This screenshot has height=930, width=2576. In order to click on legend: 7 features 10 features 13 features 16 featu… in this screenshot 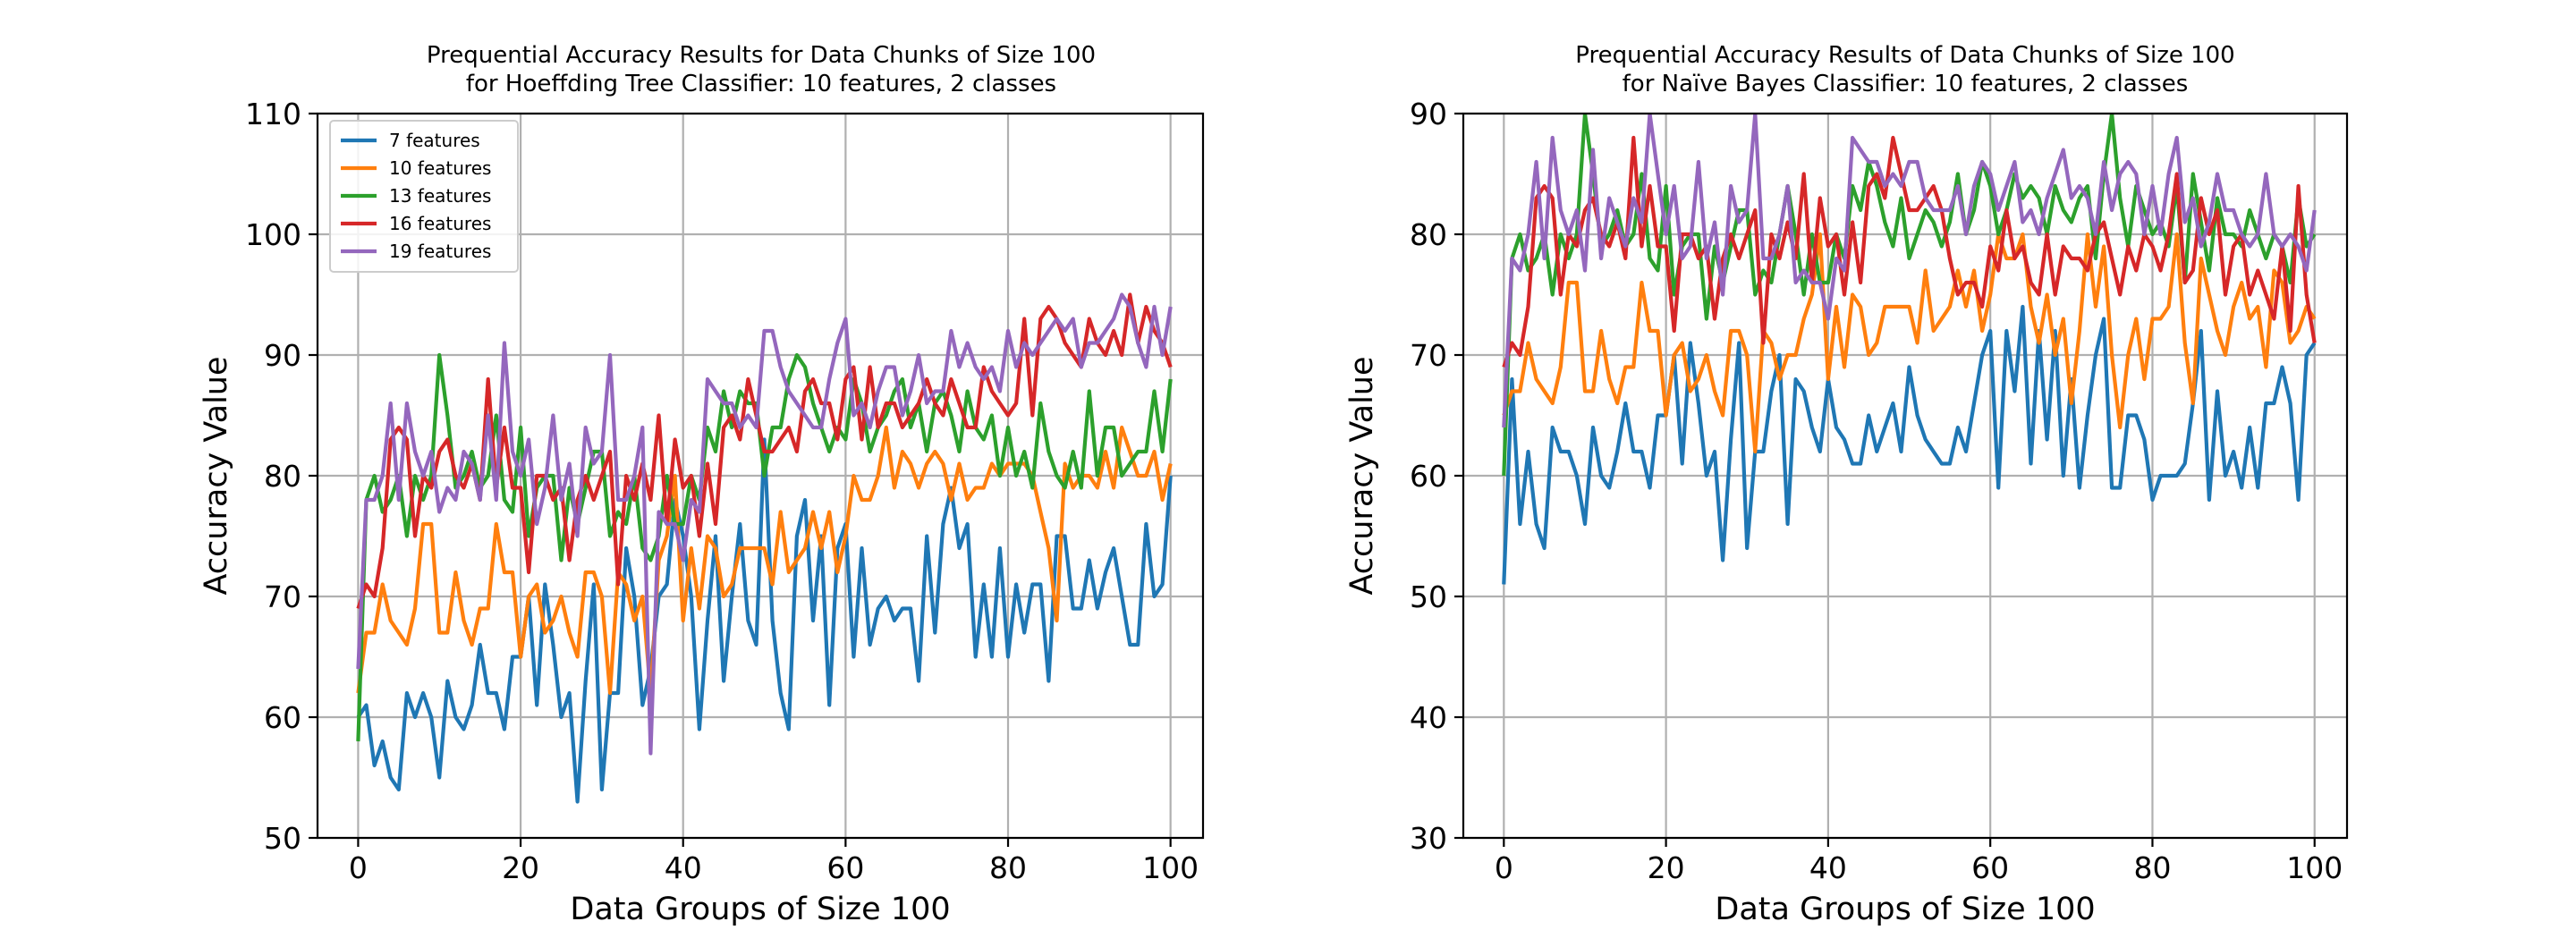, I will do `click(424, 196)`.